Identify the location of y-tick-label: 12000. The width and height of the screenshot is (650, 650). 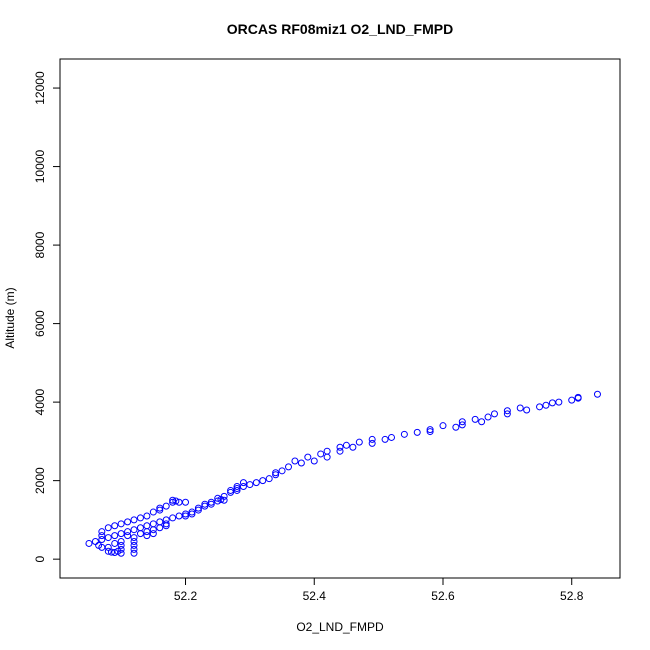
(40, 88).